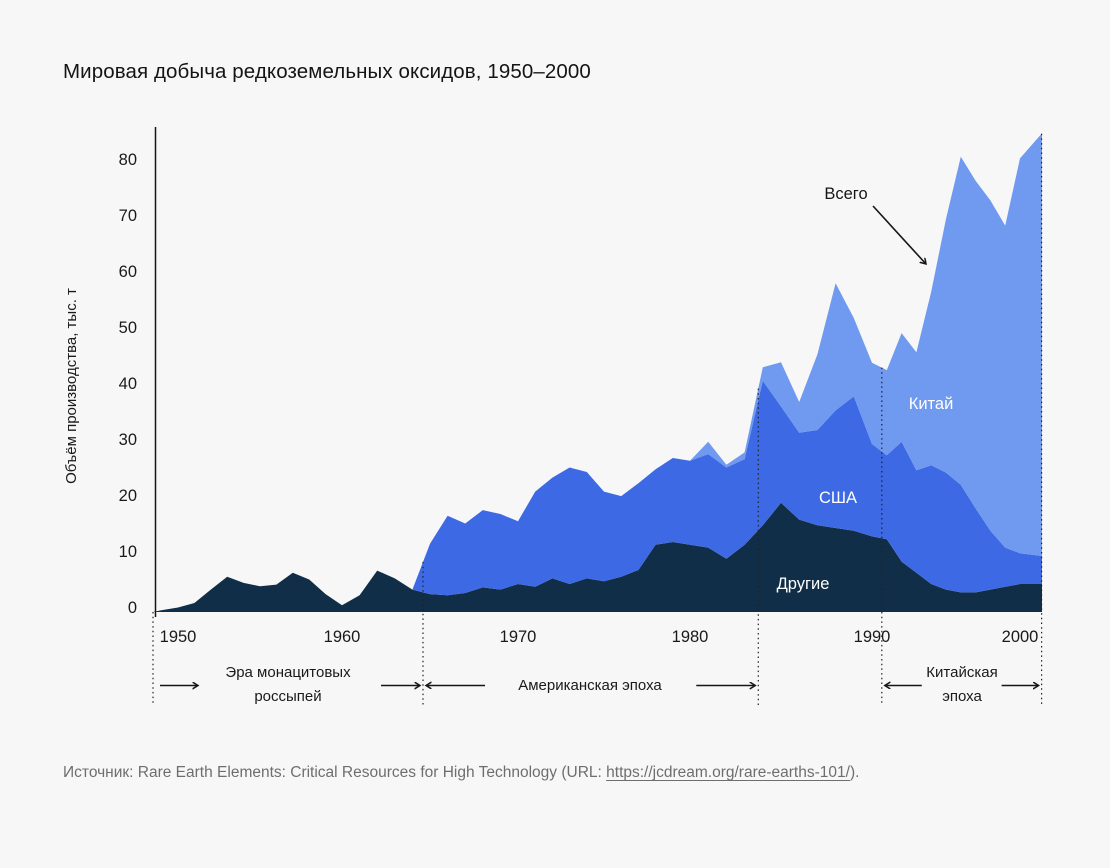 The height and width of the screenshot is (868, 1110). Describe the element at coordinates (128, 384) in the screenshot. I see `y-tick-label: 40` at that location.